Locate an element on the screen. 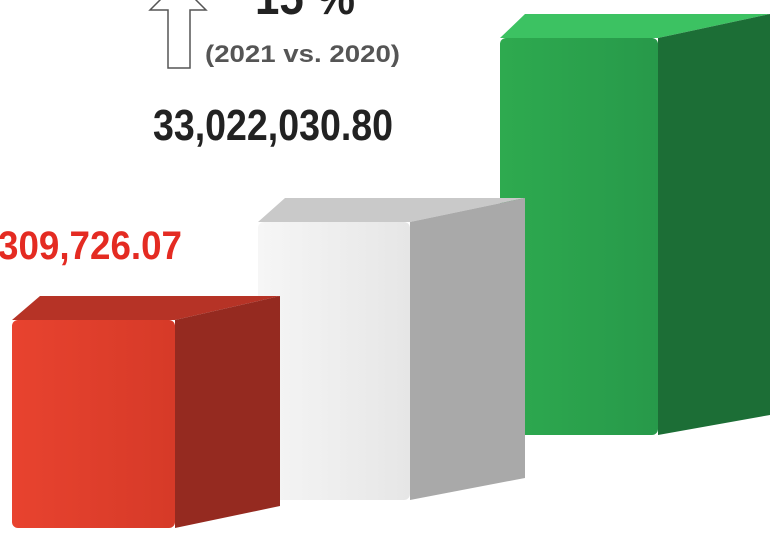 Image resolution: width=773 pixels, height=544 pixels. change-period: (2021 vs. 2020) is located at coordinates (302, 54).